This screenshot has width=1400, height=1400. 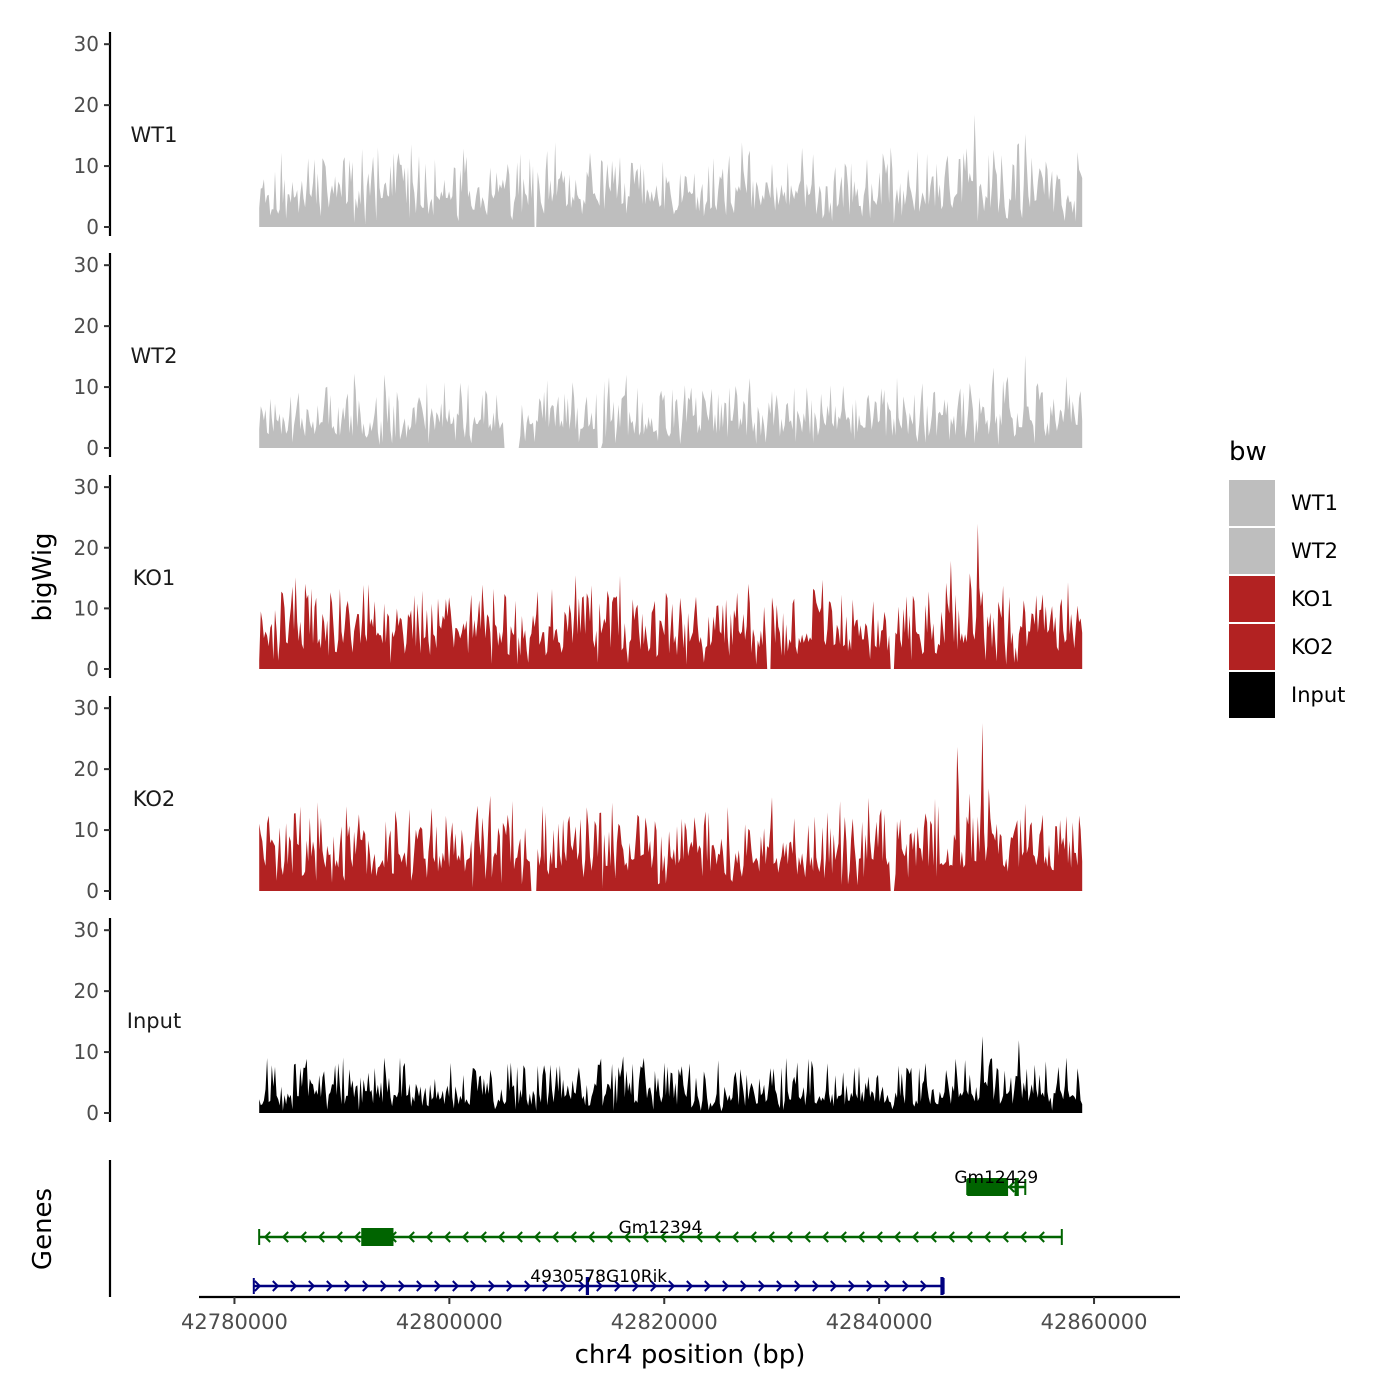 What do you see at coordinates (671, 596) in the screenshot?
I see `signal-area-ko1` at bounding box center [671, 596].